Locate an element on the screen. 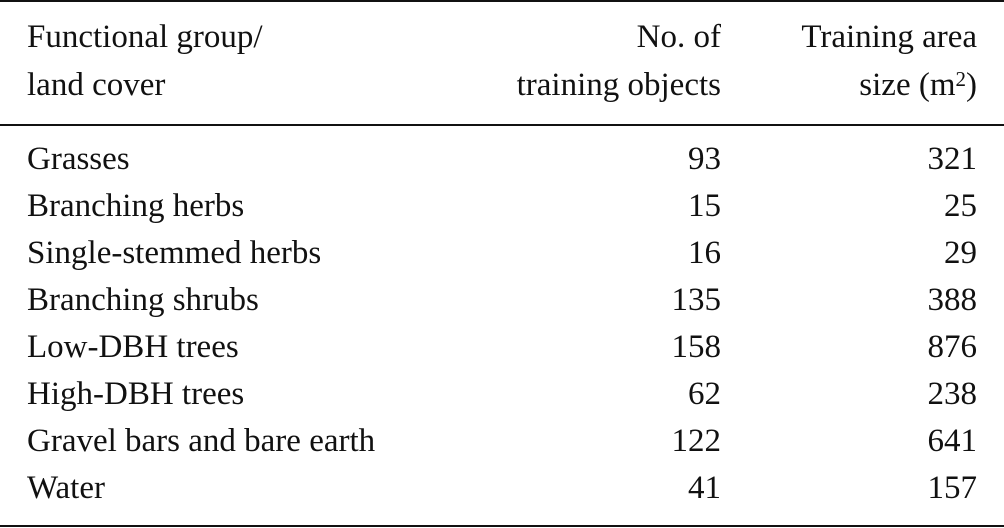 The image size is (1004, 528). cell-group: Gravel bars and bare earth is located at coordinates (201, 441).